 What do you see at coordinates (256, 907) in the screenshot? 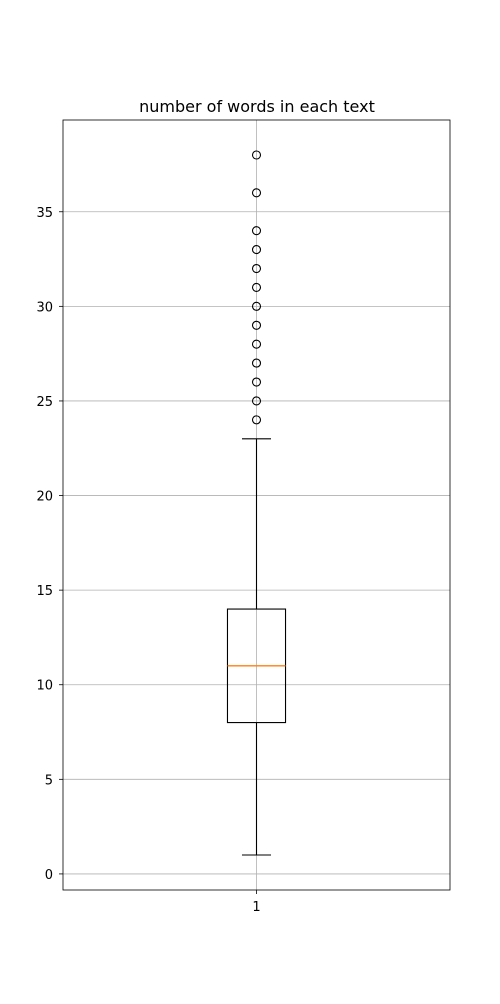
I see `x-tick-label: 1` at bounding box center [256, 907].